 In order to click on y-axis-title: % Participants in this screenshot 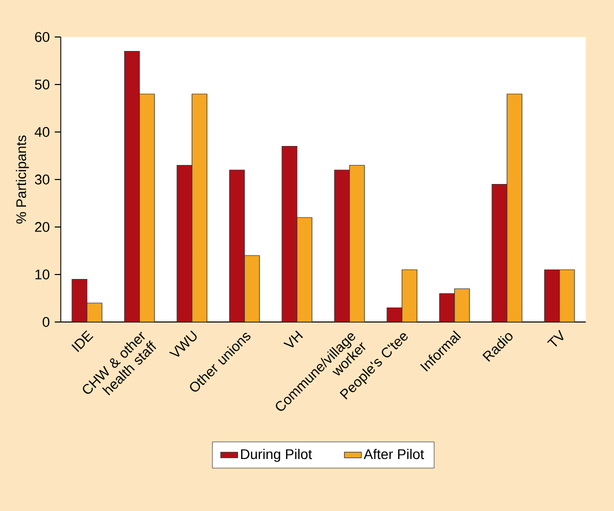, I will do `click(22, 179)`.